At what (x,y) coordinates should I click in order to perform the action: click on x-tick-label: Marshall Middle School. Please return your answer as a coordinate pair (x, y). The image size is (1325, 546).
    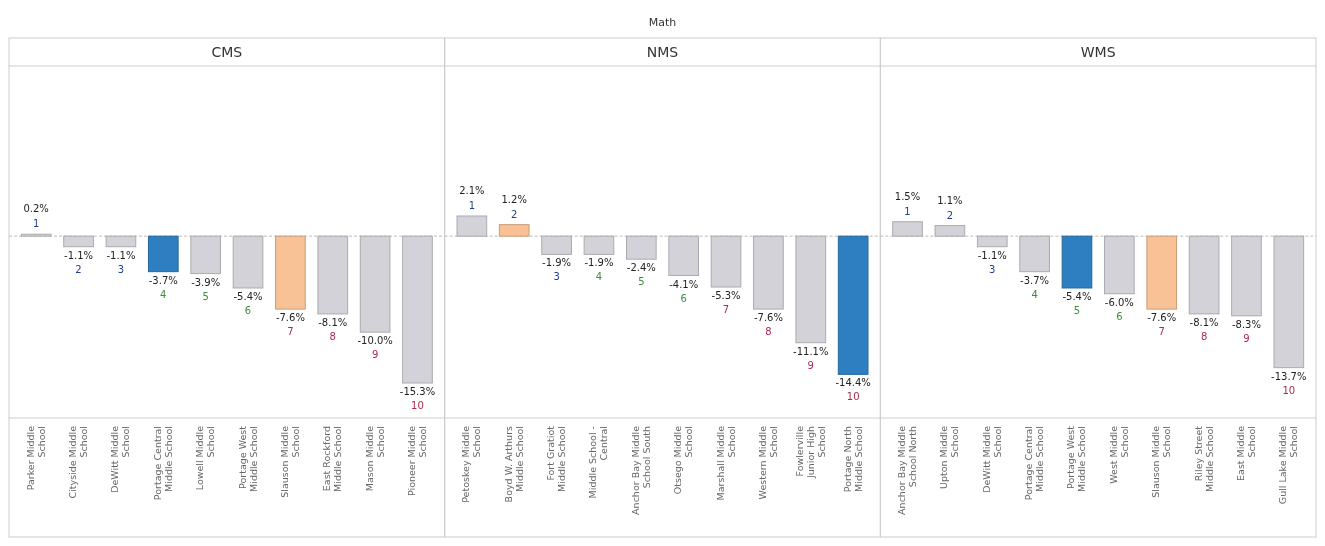
    Looking at the image, I should click on (725, 463).